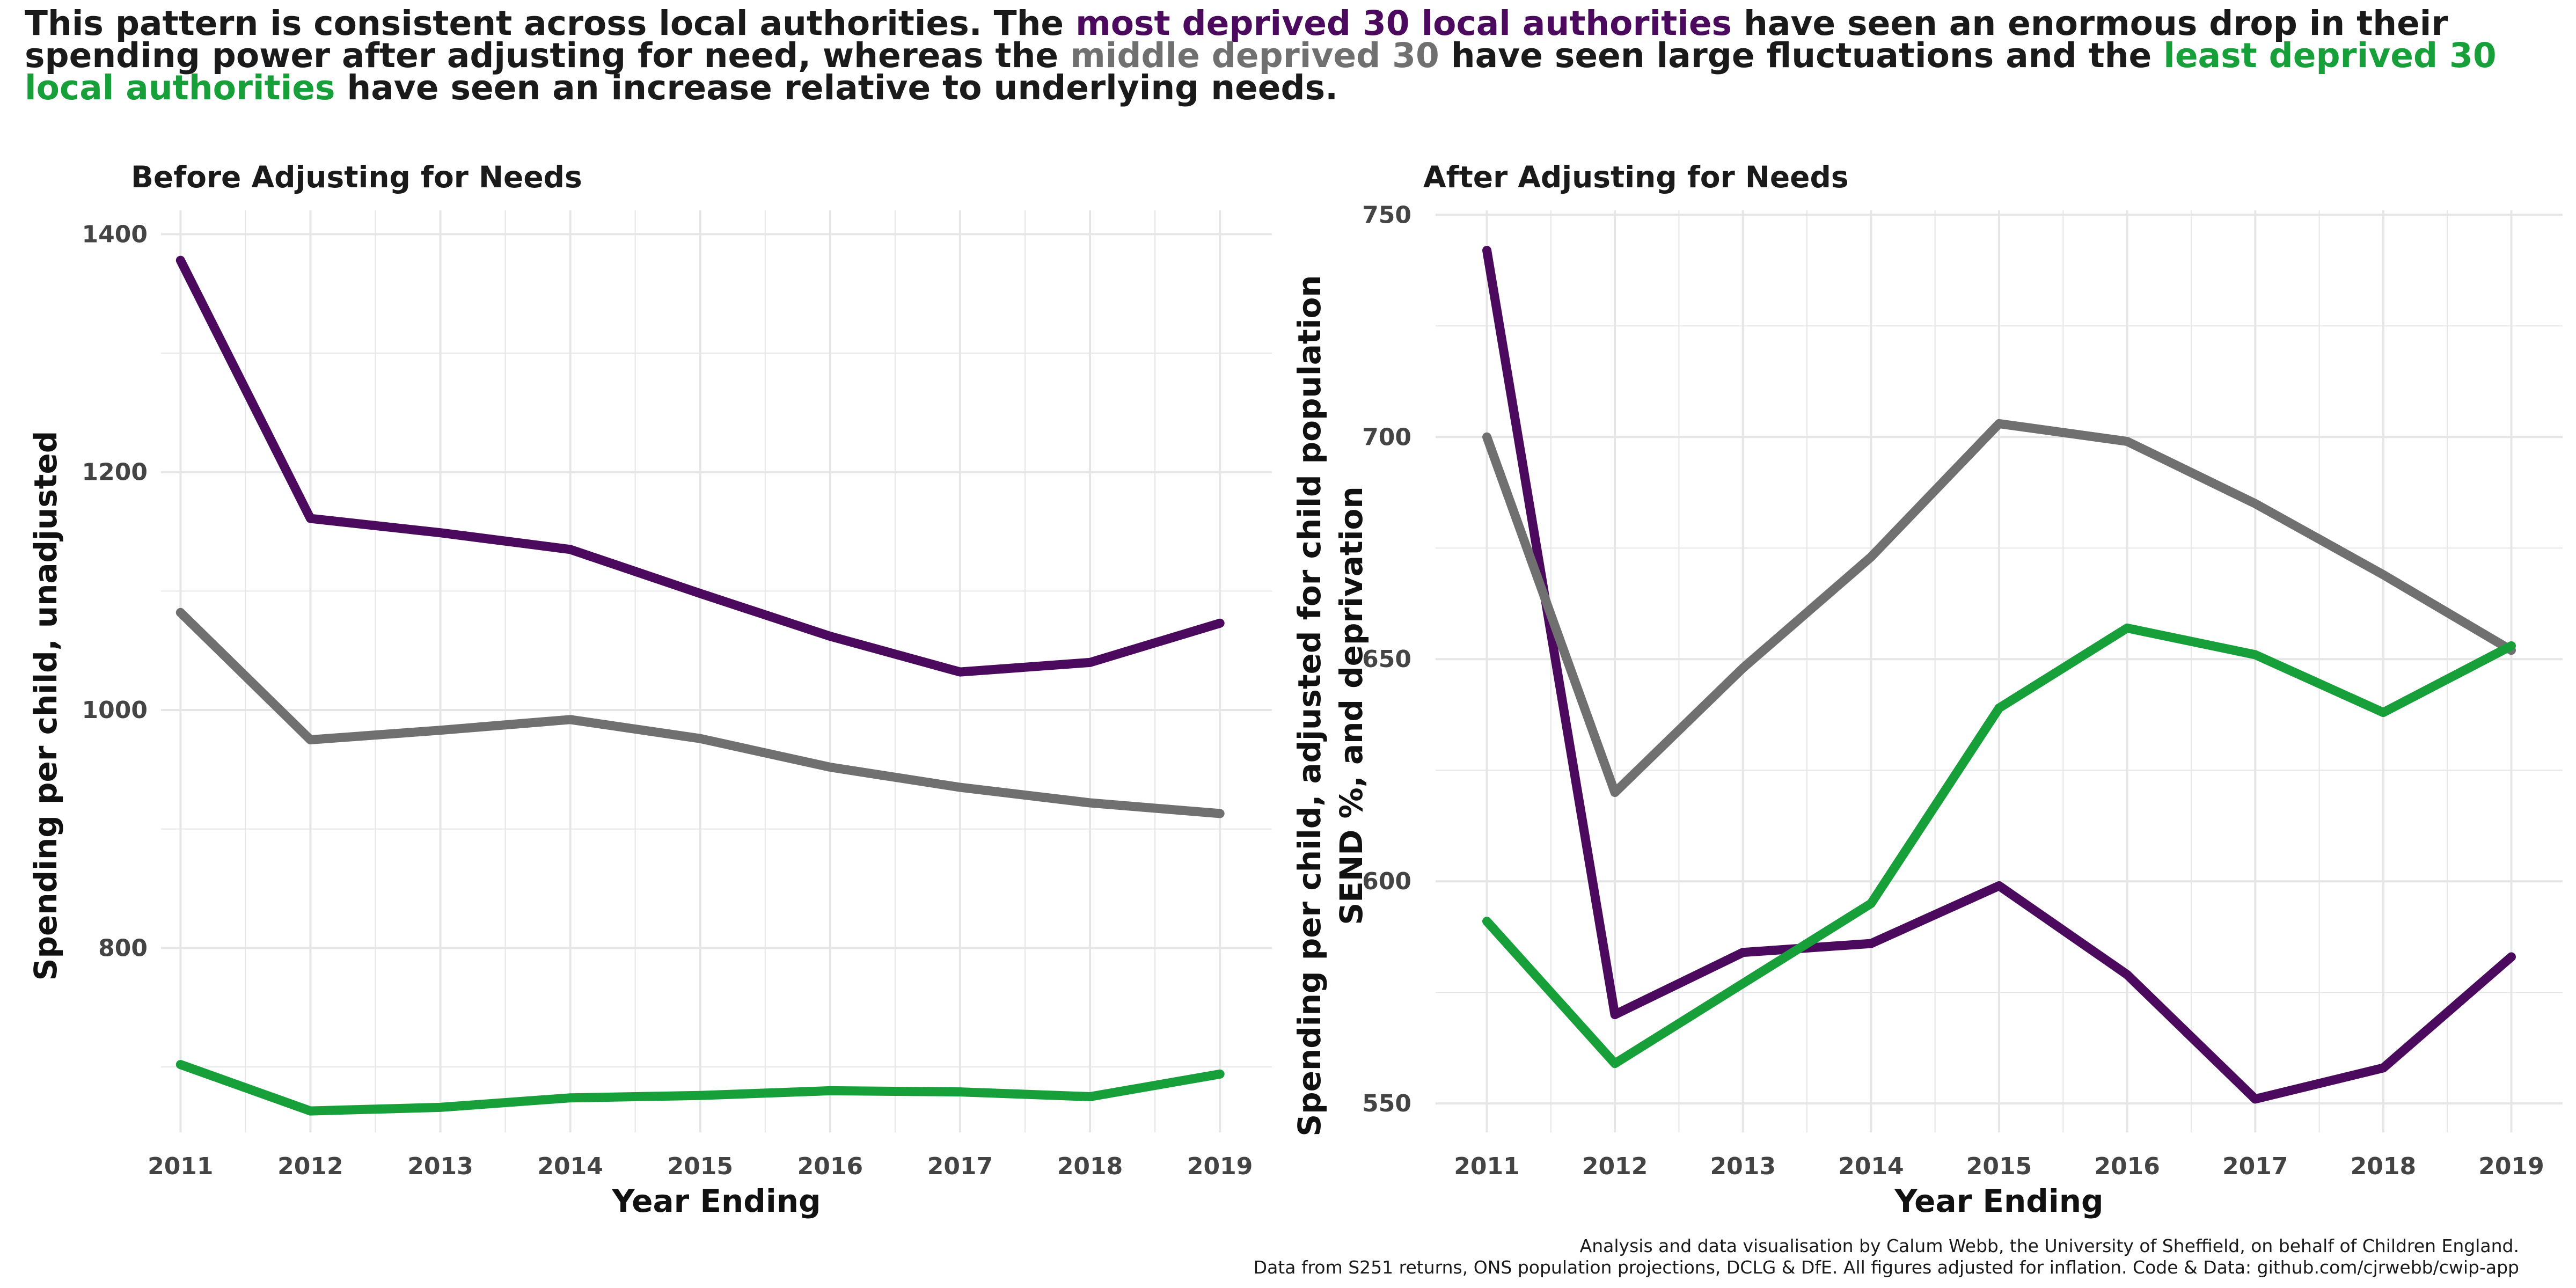  Describe the element at coordinates (1386, 881) in the screenshot. I see `y-tick-label: 600` at that location.